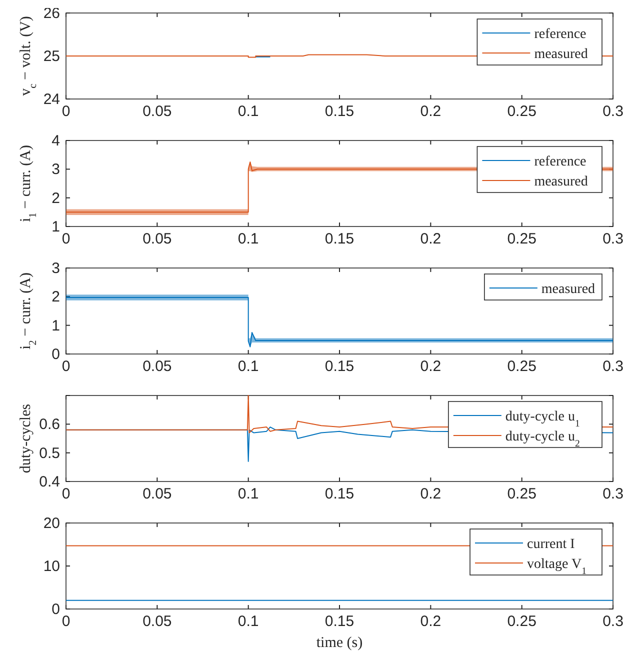  What do you see at coordinates (557, 566) in the screenshot?
I see `legend-label: voltage V$_{1}$` at bounding box center [557, 566].